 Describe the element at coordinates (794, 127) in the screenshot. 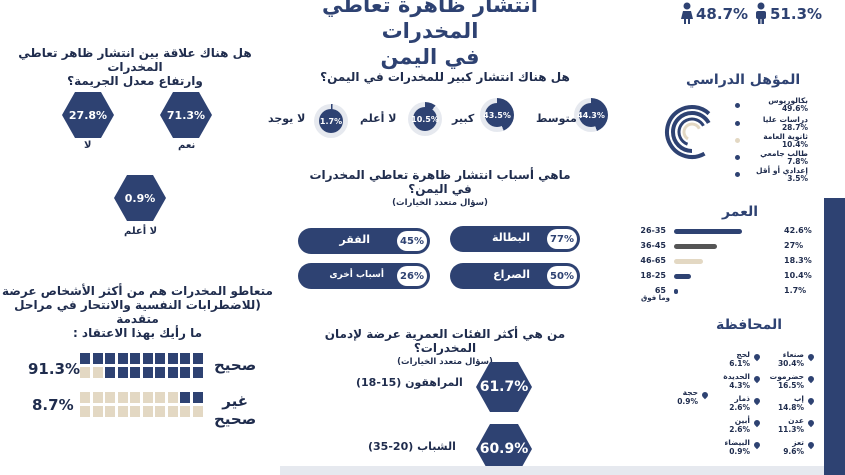

I see `edu-postgrad-value: 28.7%` at that location.